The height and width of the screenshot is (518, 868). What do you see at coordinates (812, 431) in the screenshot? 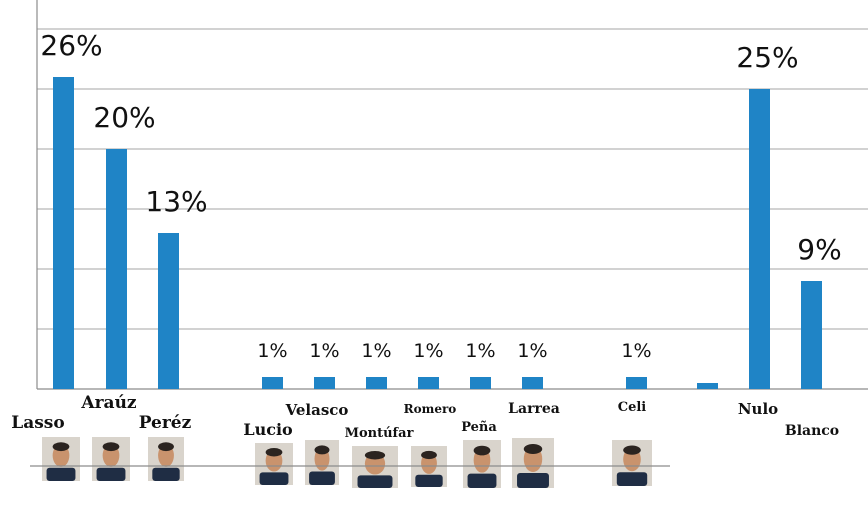
I see `category-label: Blanco` at bounding box center [812, 431].